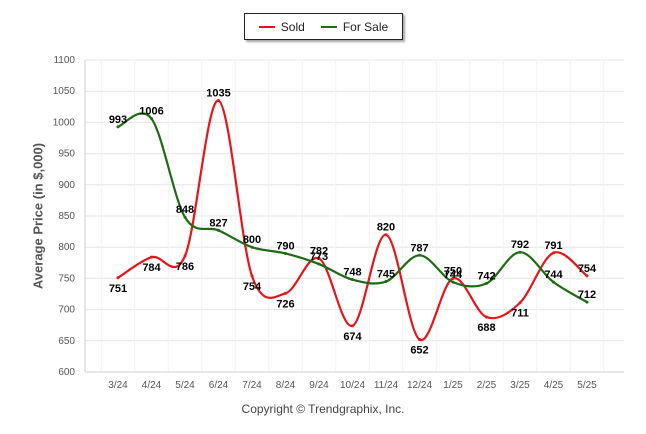  Describe the element at coordinates (292, 26) in the screenshot. I see `legend-label-sold: Sold` at that location.